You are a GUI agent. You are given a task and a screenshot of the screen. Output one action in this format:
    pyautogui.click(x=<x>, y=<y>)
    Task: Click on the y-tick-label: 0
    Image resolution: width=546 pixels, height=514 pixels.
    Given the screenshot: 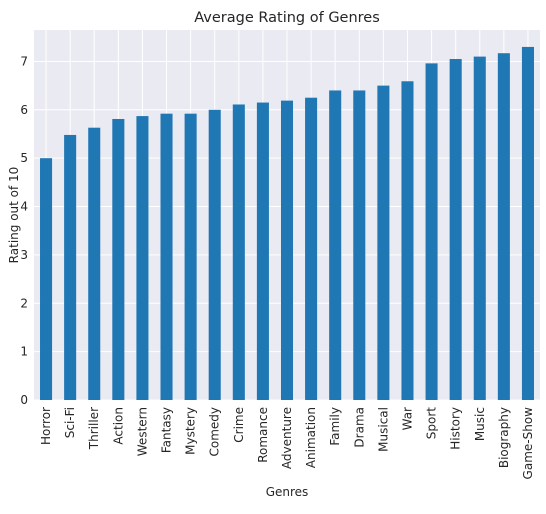 What is the action you would take?
    pyautogui.click(x=24, y=400)
    